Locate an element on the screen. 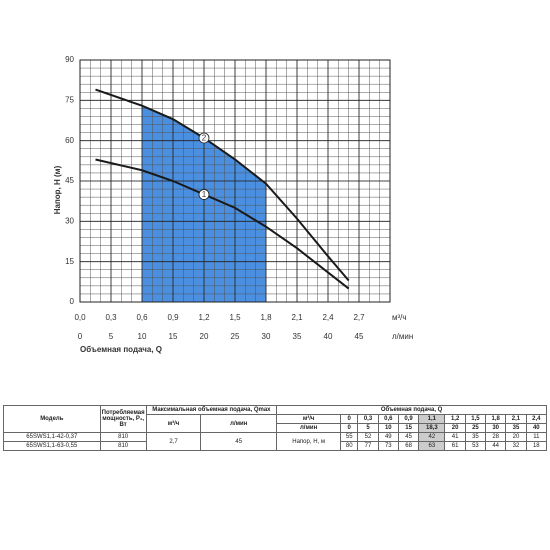  cell-value: 41 is located at coordinates (455, 437).